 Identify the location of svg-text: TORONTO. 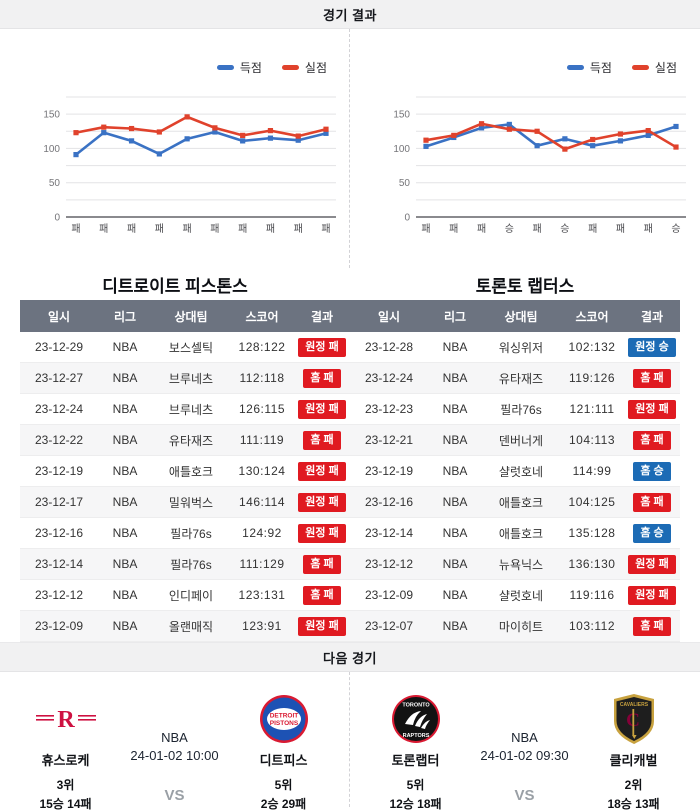
(416, 706).